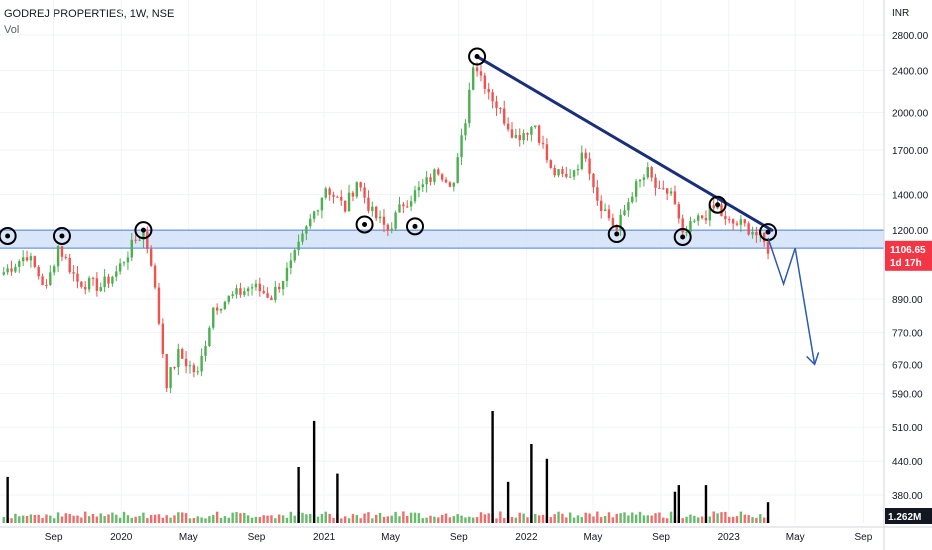  Describe the element at coordinates (908, 255) in the screenshot. I see `last-price-tag` at that location.